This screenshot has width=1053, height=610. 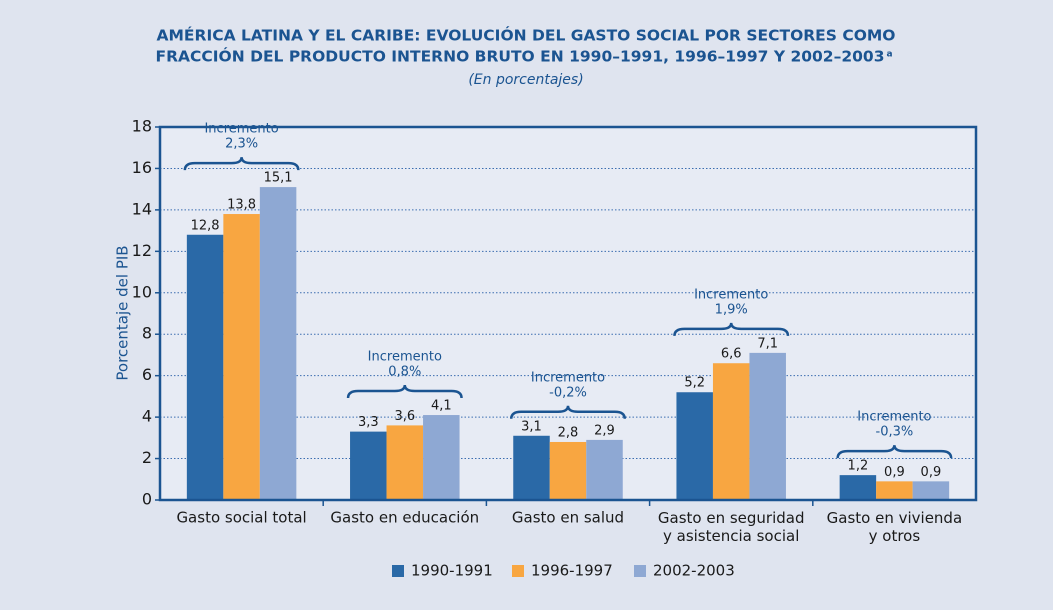 I want to click on annotation: 0,8%, so click(x=404, y=372).